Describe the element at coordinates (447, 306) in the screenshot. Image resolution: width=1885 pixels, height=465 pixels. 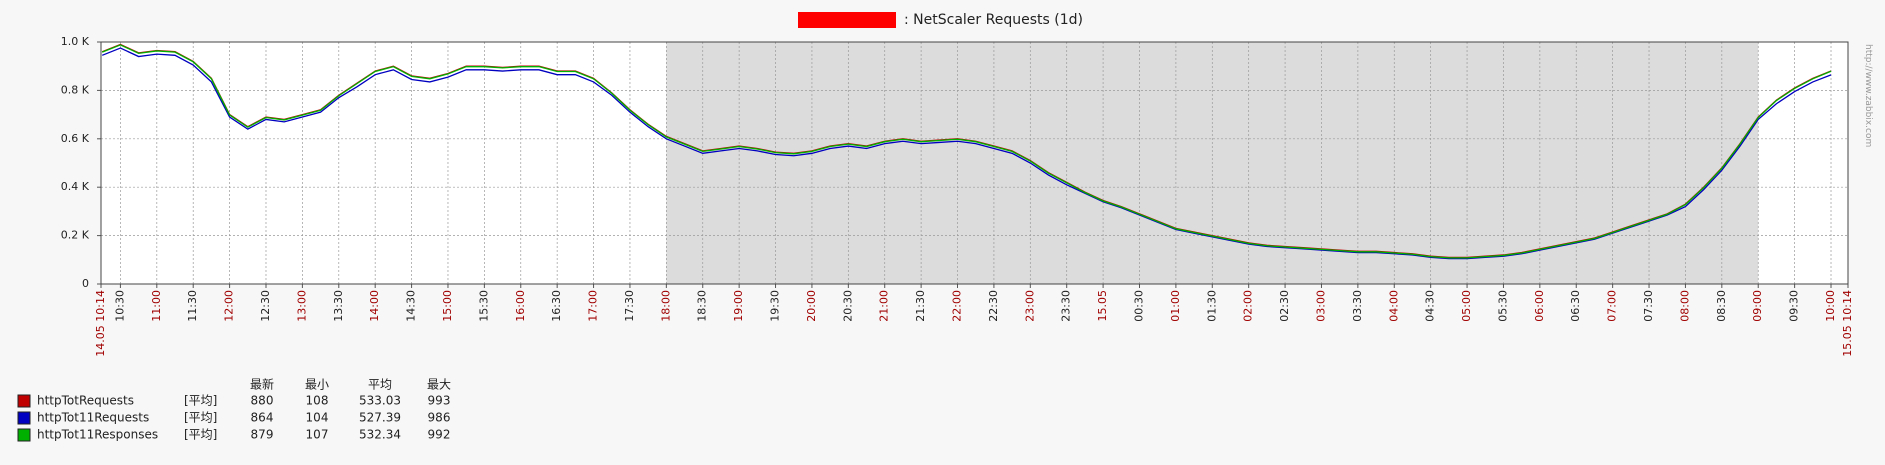
I see `x-tick-label: 15:00` at that location.